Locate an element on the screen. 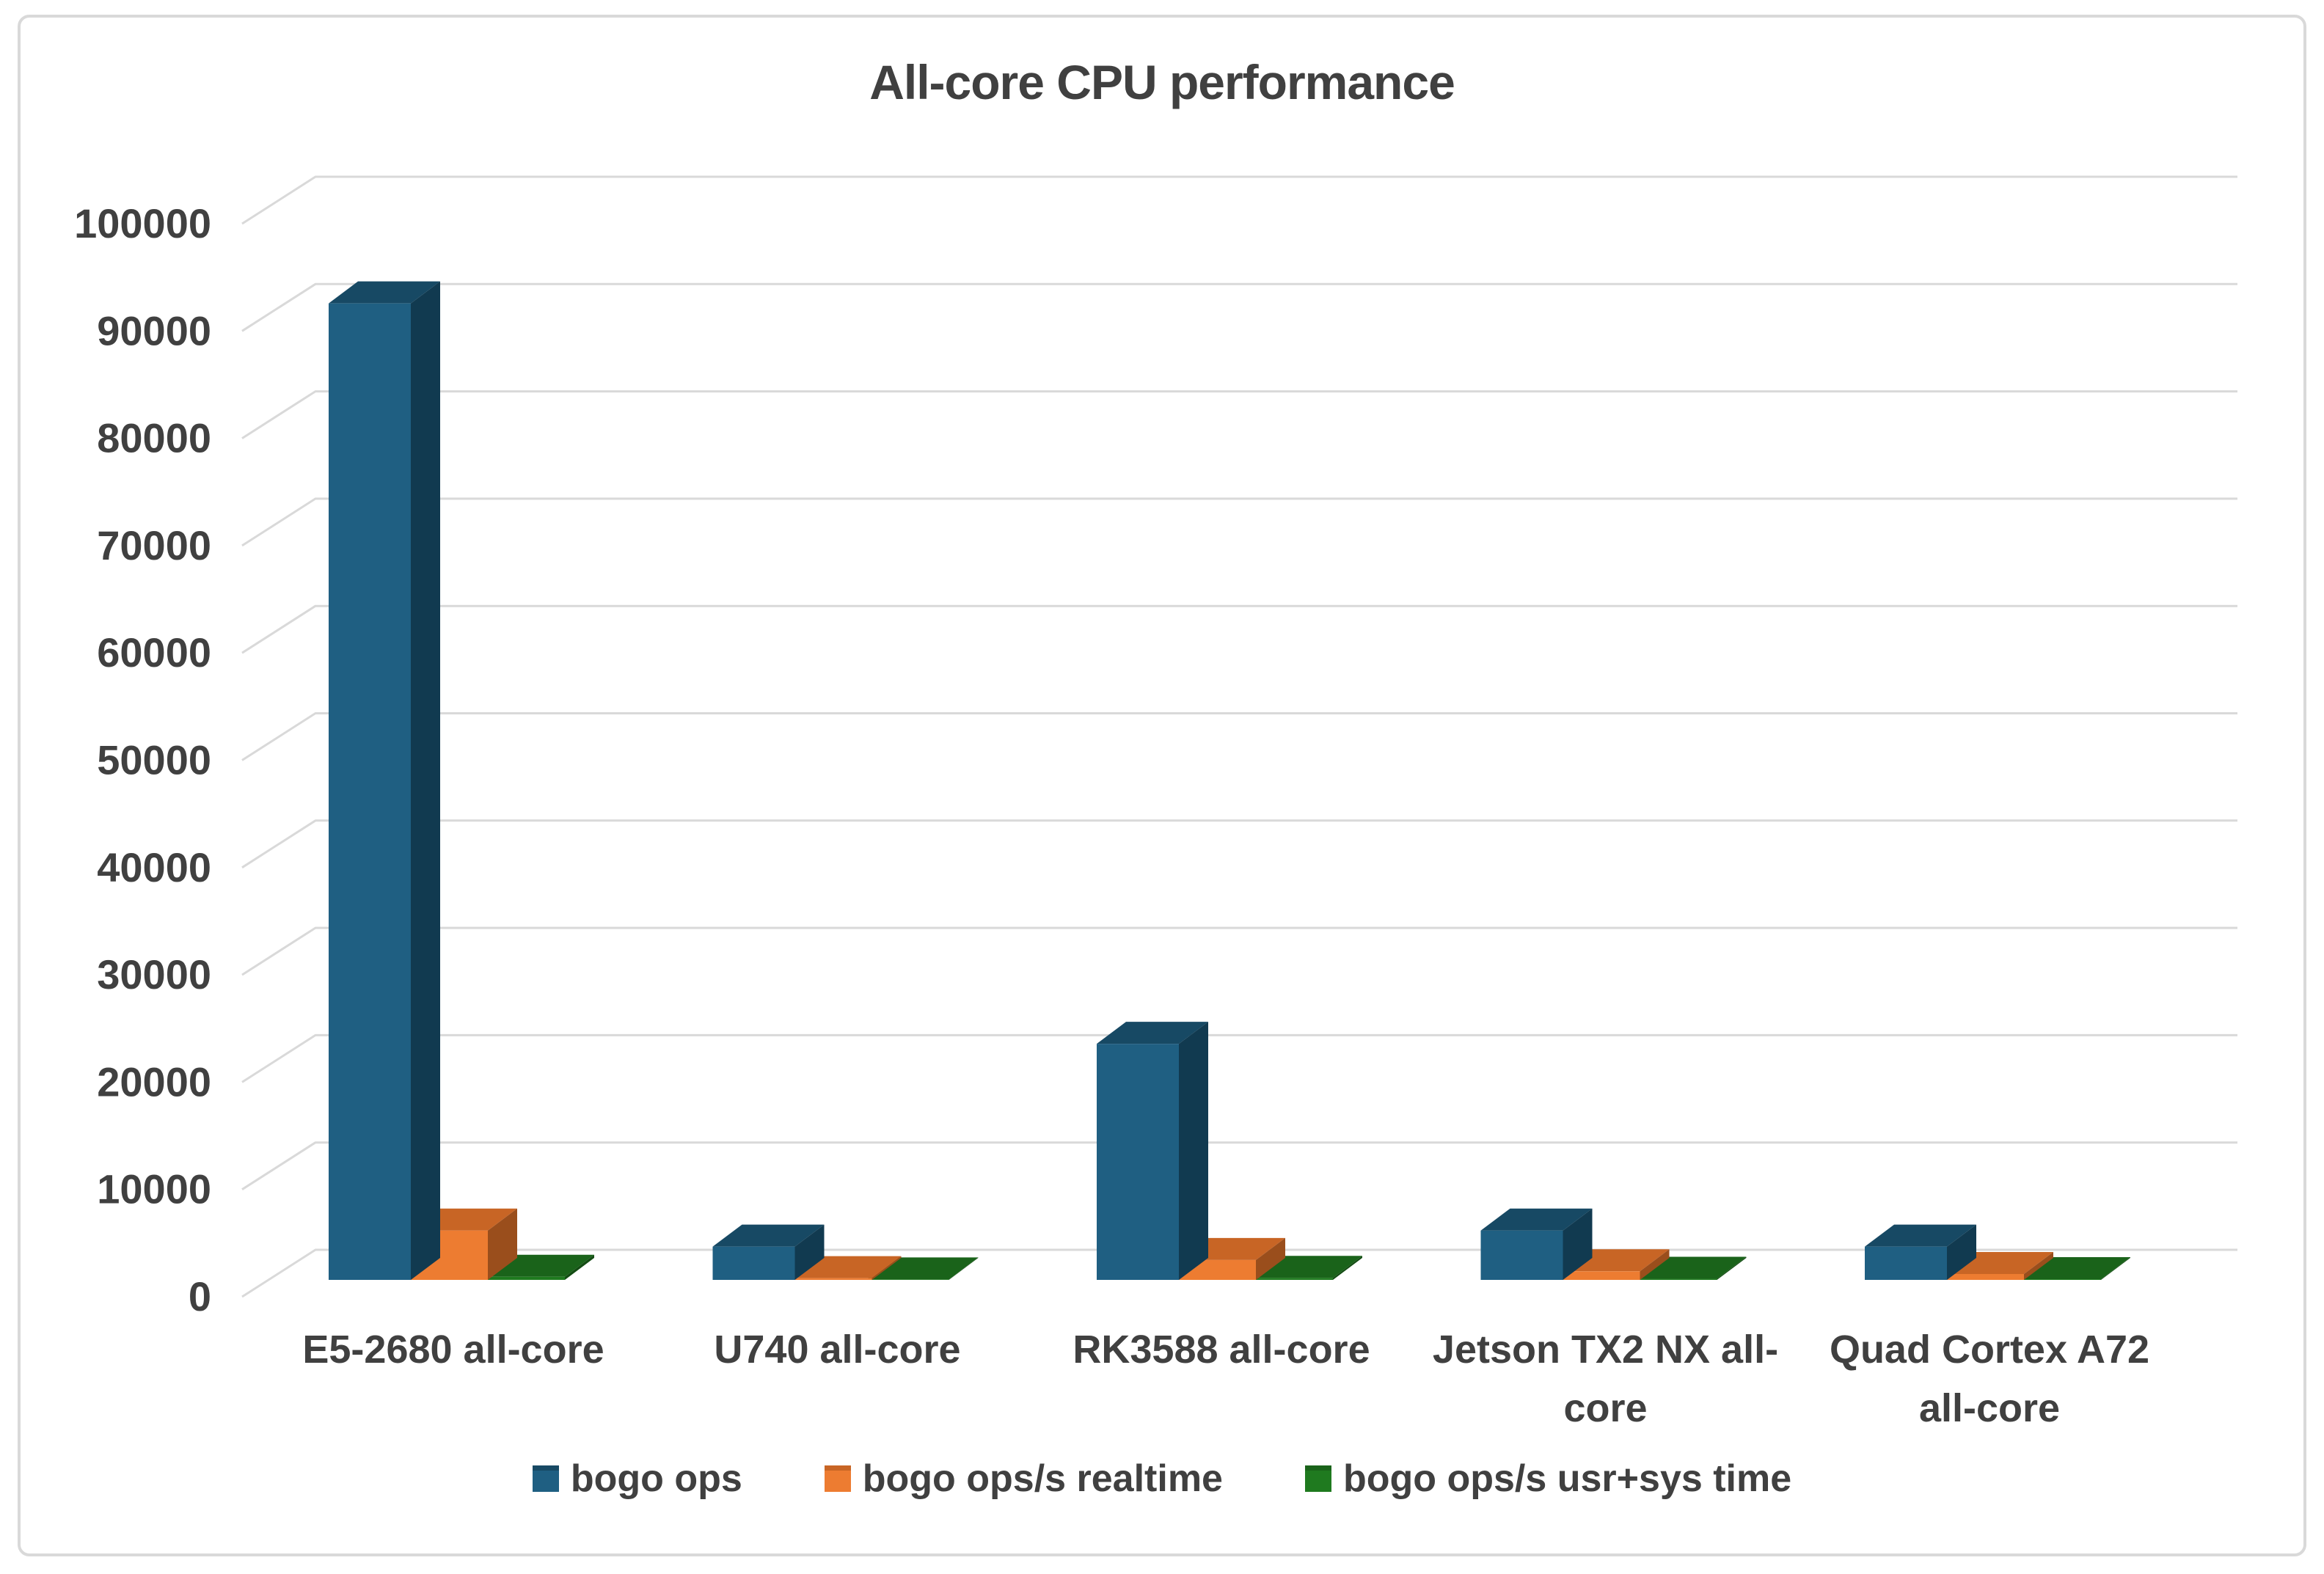  bogo-ops-s-usr-sys-time-bar-3-side is located at coordinates (1732, 1268).